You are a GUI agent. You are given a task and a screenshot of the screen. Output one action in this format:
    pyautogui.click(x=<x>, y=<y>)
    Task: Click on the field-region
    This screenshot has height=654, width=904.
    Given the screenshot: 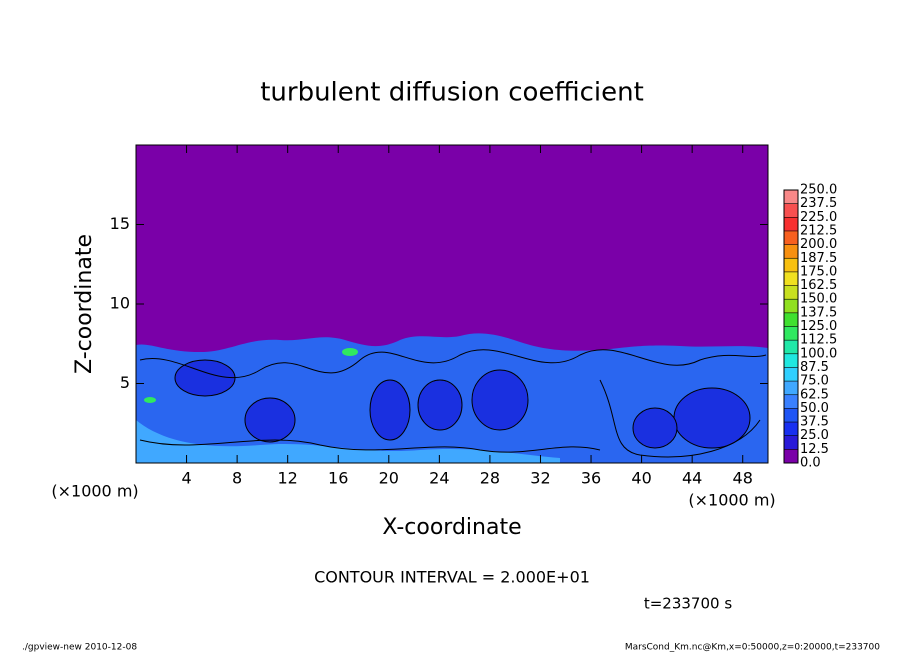 What is the action you would take?
    pyautogui.click(x=348, y=441)
    